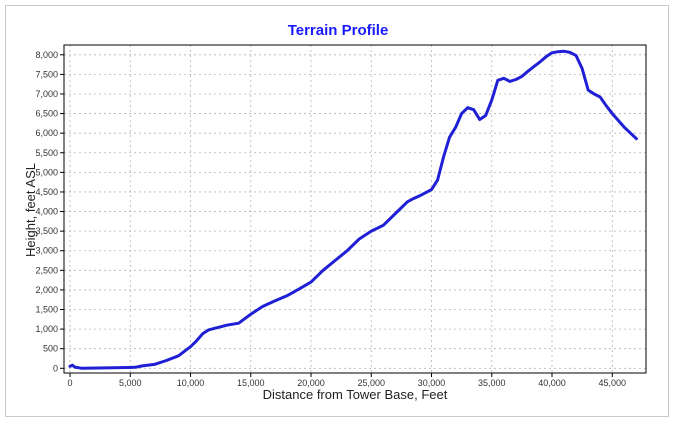  Describe the element at coordinates (46, 114) in the screenshot. I see `y-tick-label: 6,500` at that location.